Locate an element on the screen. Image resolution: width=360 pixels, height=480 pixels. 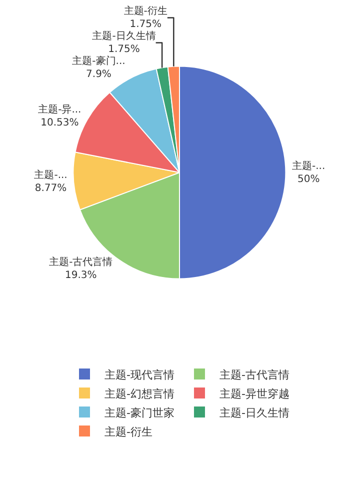
data-label: 主题-... 8.77% is located at coordinates (51, 181).